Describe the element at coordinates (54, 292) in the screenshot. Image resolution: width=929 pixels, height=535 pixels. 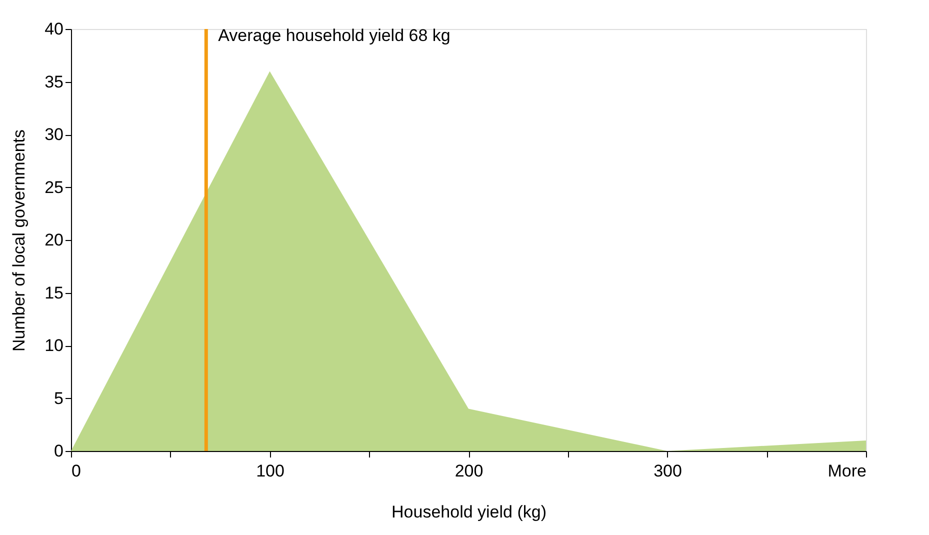
I see `y-tick-label: 15` at that location.